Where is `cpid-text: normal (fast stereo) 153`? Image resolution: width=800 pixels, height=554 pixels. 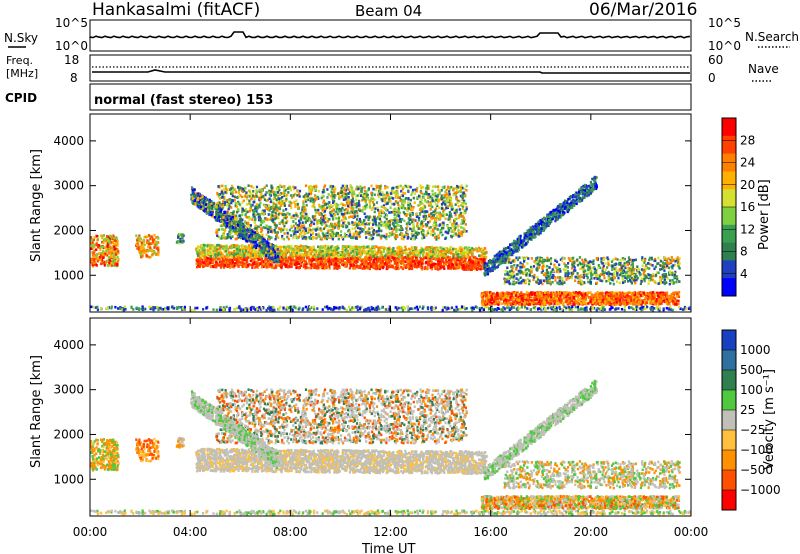
cpid-text: normal (fast stereo) 153 is located at coordinates (183, 100).